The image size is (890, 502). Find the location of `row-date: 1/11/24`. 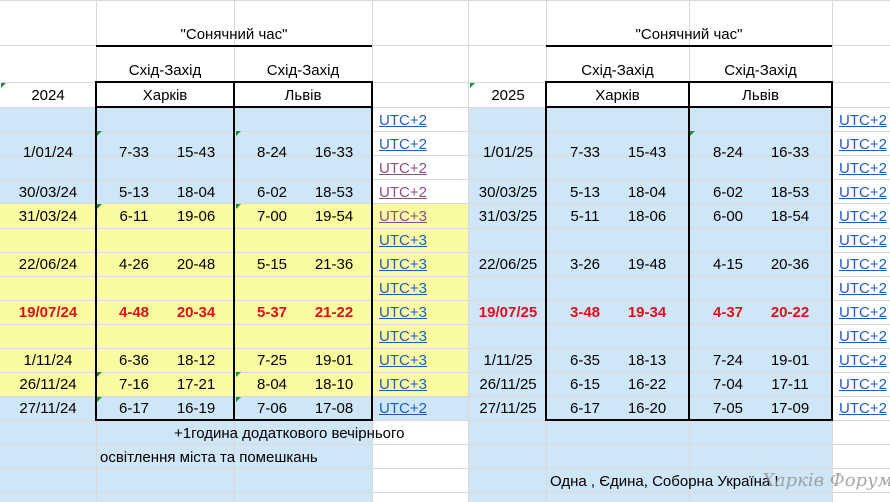

row-date: 1/11/24 is located at coordinates (48, 360).